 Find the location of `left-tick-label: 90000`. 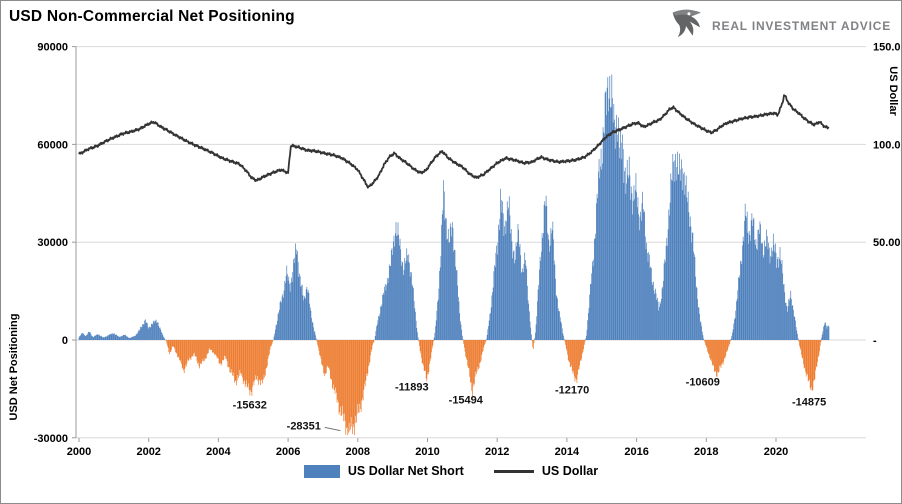

left-tick-label: 90000 is located at coordinates (52, 48).